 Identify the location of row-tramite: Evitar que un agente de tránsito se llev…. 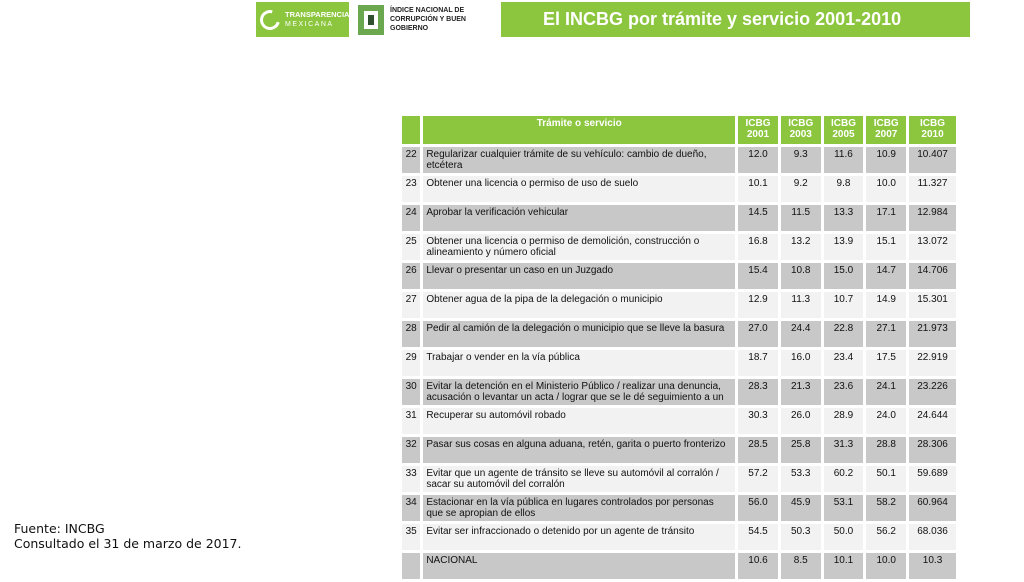
(579, 479).